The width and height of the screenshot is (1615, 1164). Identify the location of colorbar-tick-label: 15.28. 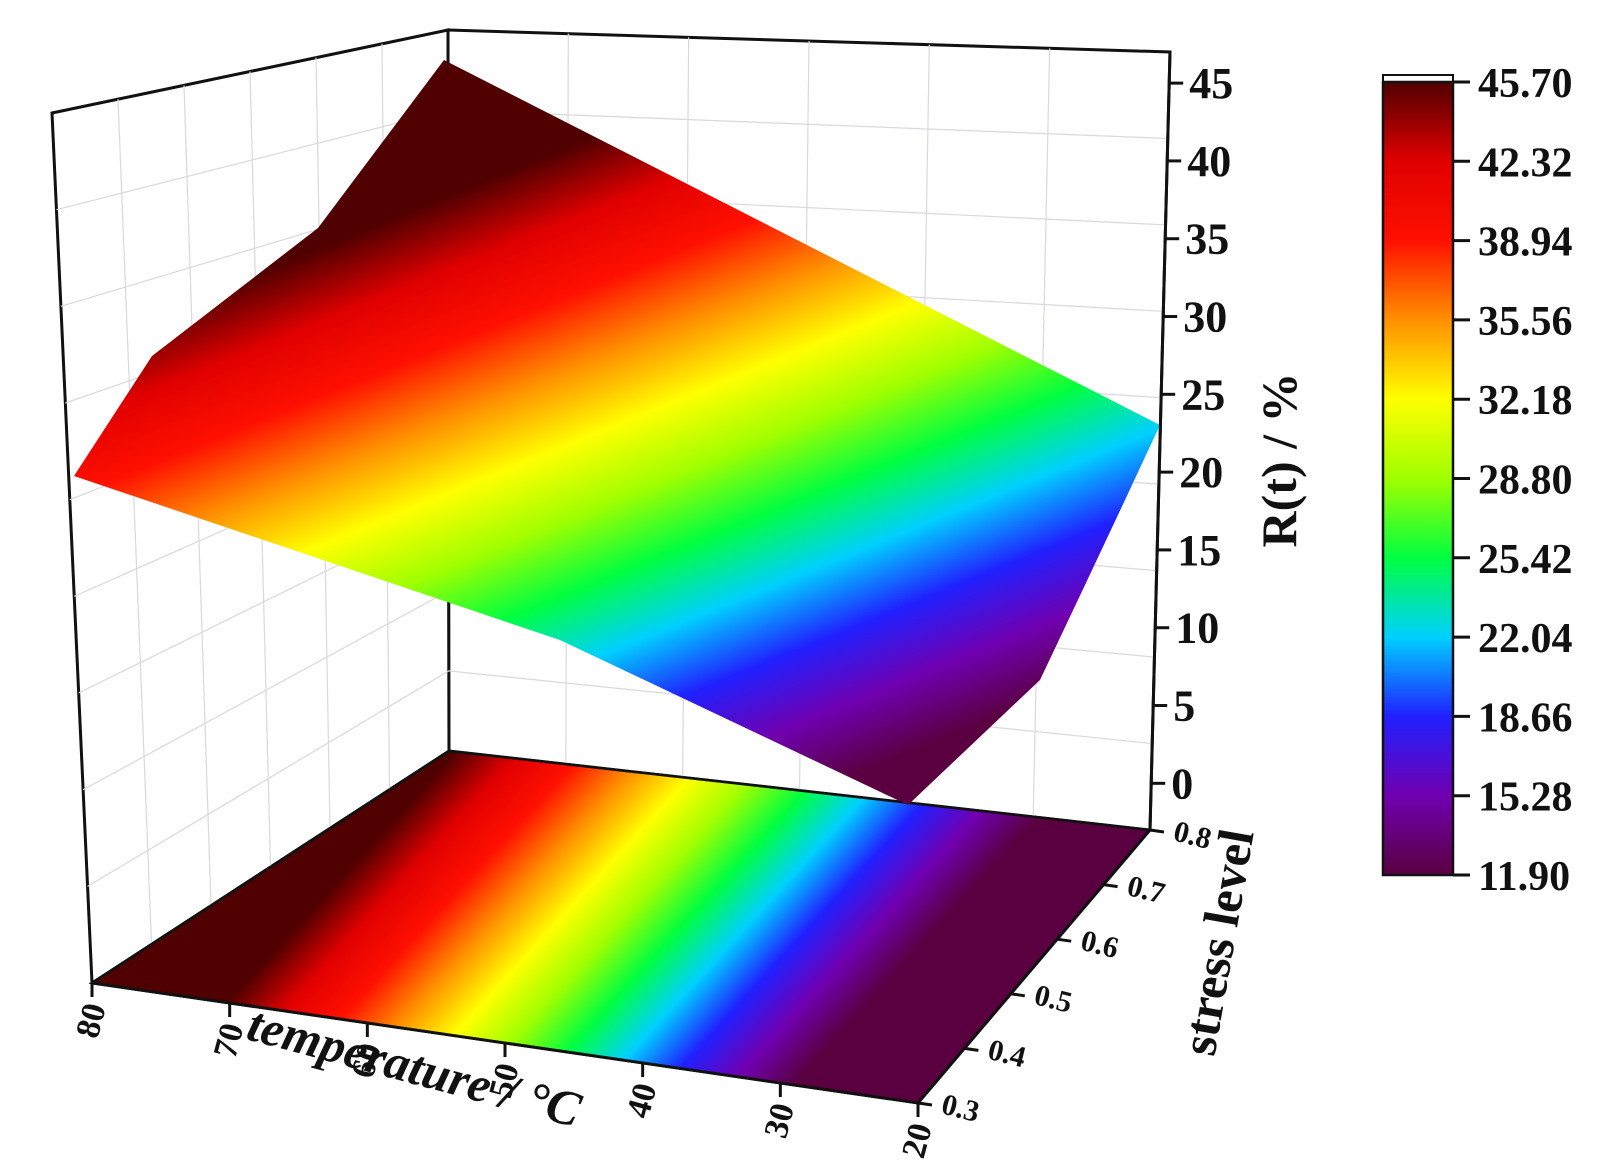
(1525, 798).